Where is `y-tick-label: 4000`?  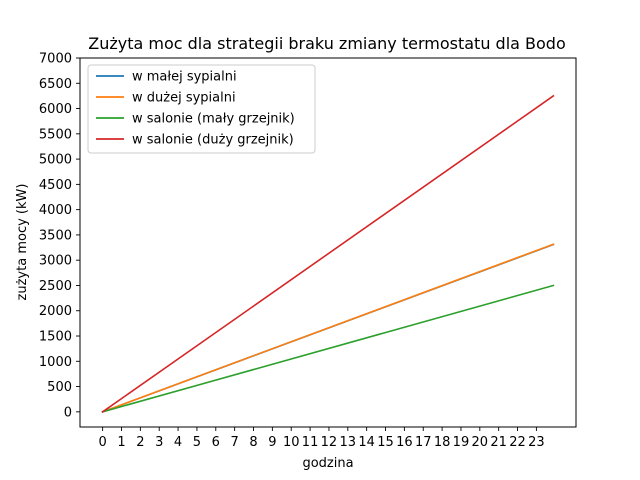 y-tick-label: 4000 is located at coordinates (55, 210).